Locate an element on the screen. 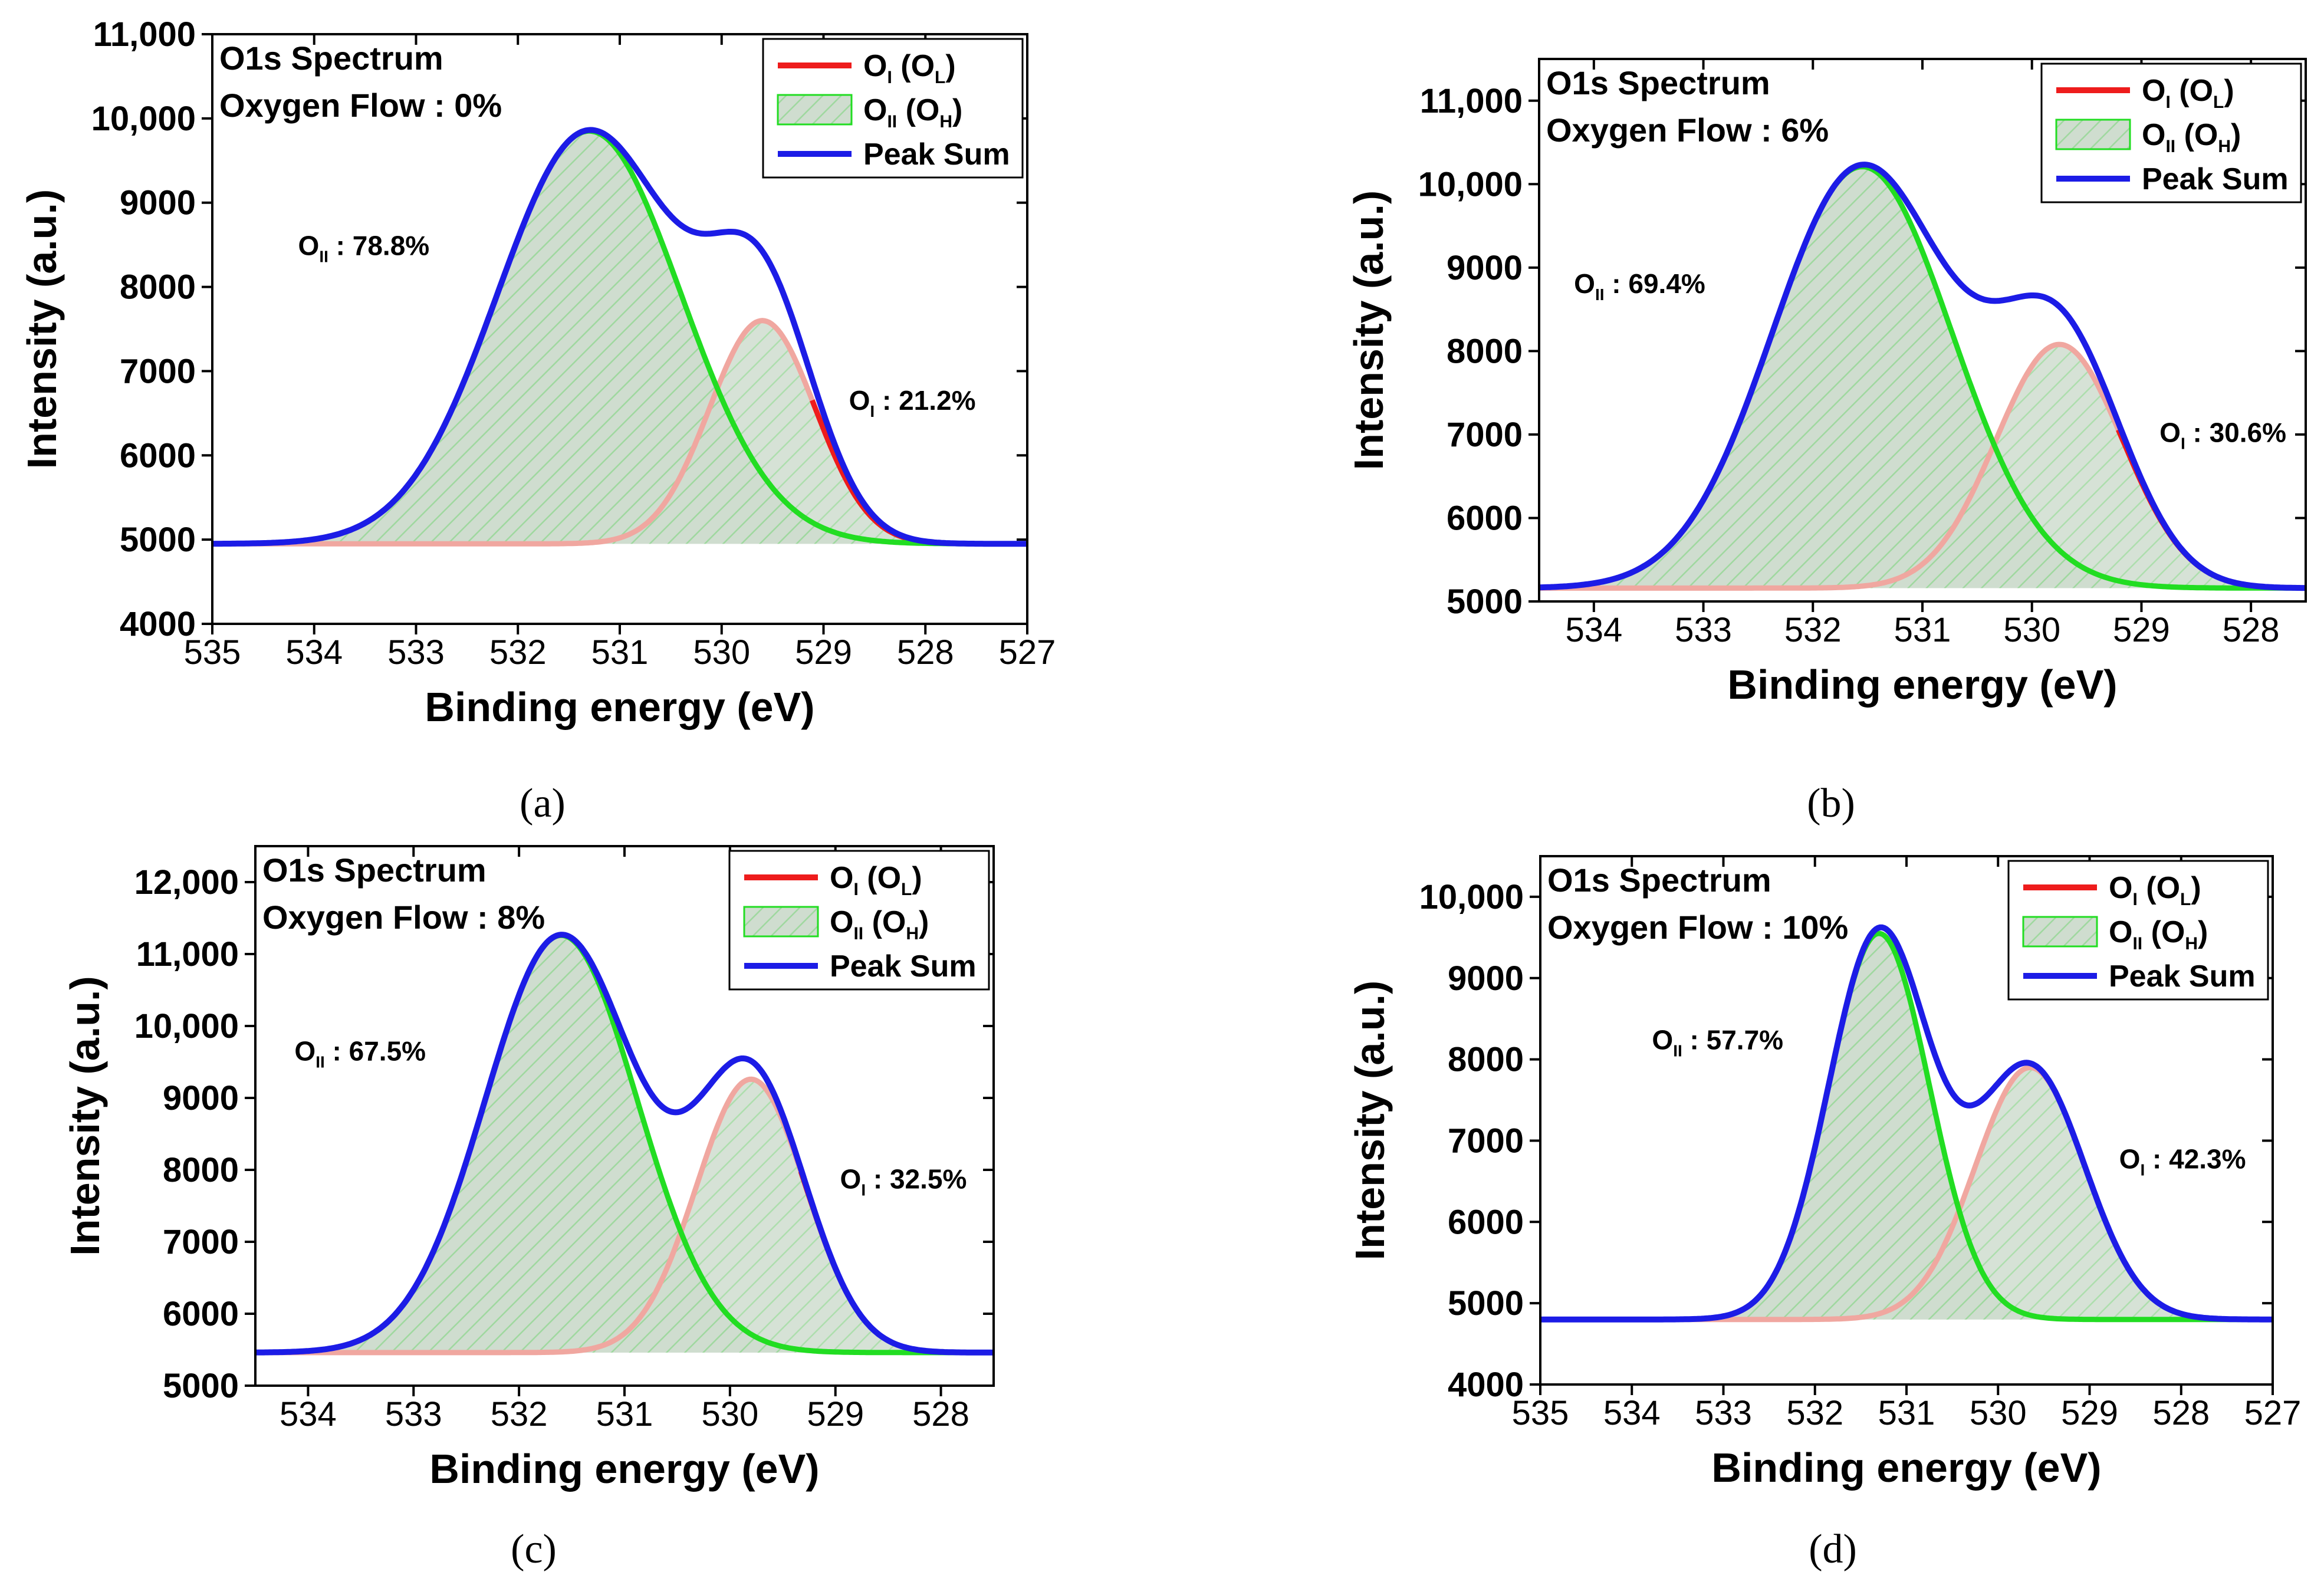 Image resolution: width=2324 pixels, height=1595 pixels. legend-swatch-oii is located at coordinates (781, 922).